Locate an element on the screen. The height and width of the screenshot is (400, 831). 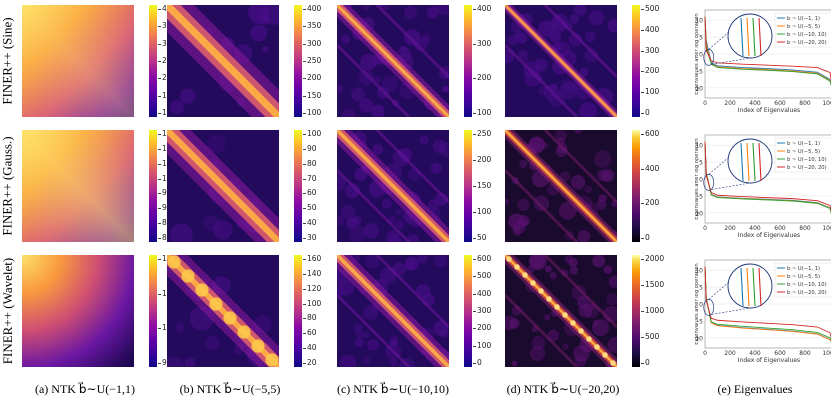
ntk-heatmap-r3-c2 is located at coordinates (223, 311).